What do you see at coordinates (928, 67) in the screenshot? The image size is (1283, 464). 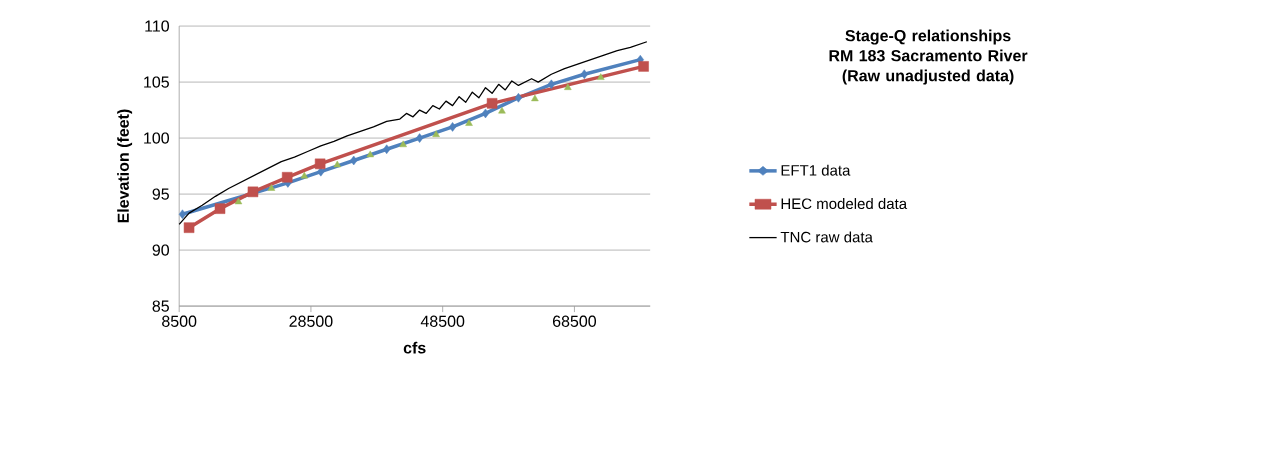 I see `text: RM 183 Sacramento River (Raw unadjusted data)` at bounding box center [928, 67].